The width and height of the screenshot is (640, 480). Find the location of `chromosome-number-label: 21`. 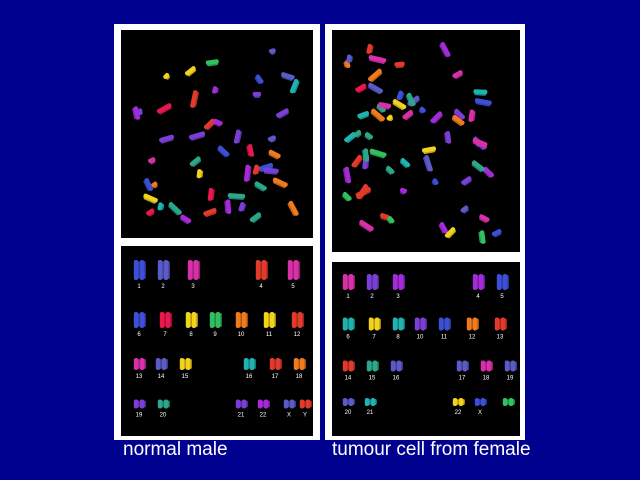

chromosome-number-label: 21 is located at coordinates (370, 413).